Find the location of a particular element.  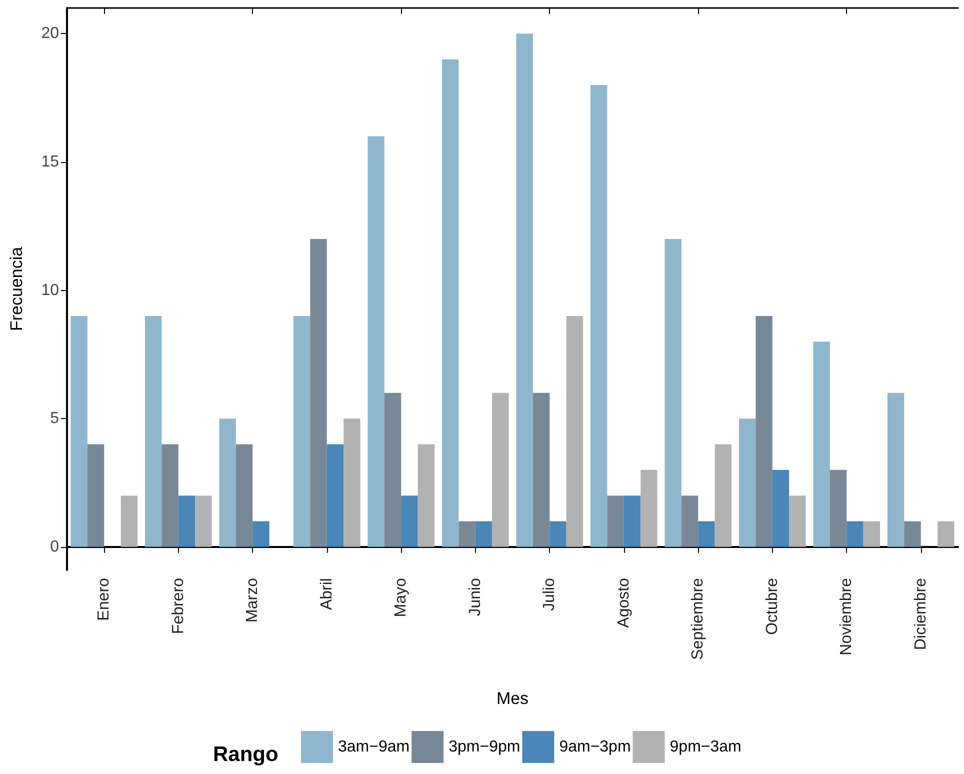

x-tick-label: Julio is located at coordinates (549, 594).